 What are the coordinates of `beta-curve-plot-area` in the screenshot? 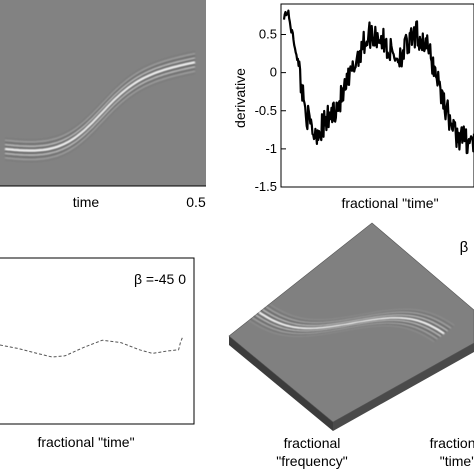 It's located at (97, 341).